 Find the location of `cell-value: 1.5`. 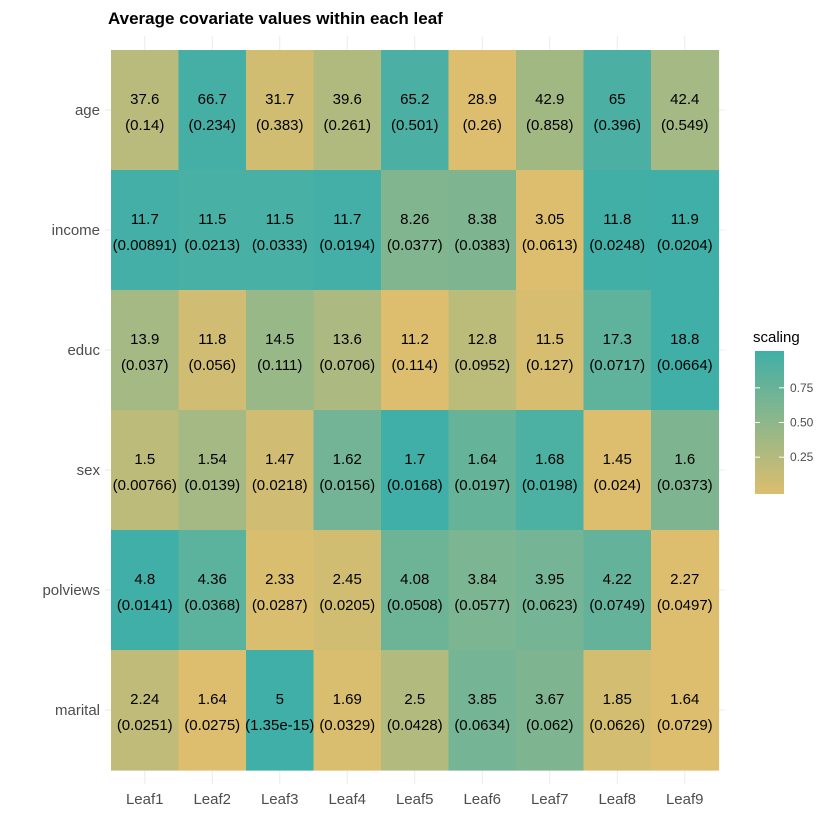

cell-value: 1.5 is located at coordinates (144, 459).